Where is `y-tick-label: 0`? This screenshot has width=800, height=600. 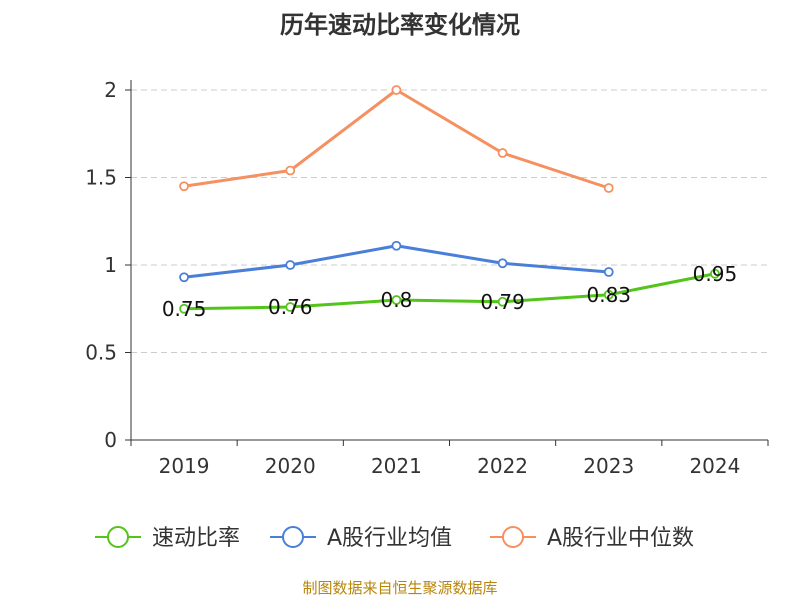
y-tick-label: 0 is located at coordinates (110, 440).